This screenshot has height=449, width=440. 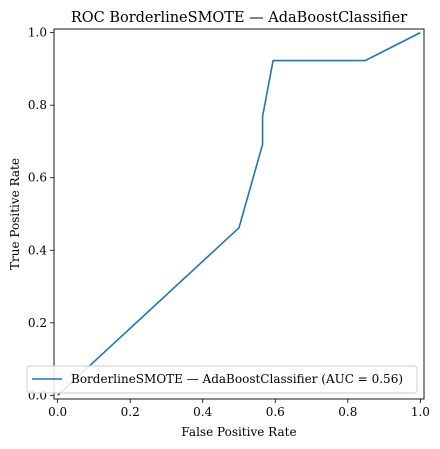 What do you see at coordinates (239, 18) in the screenshot?
I see `chart-title: ROC BorderlineSMOTE — AdaBoostClassifier` at bounding box center [239, 18].